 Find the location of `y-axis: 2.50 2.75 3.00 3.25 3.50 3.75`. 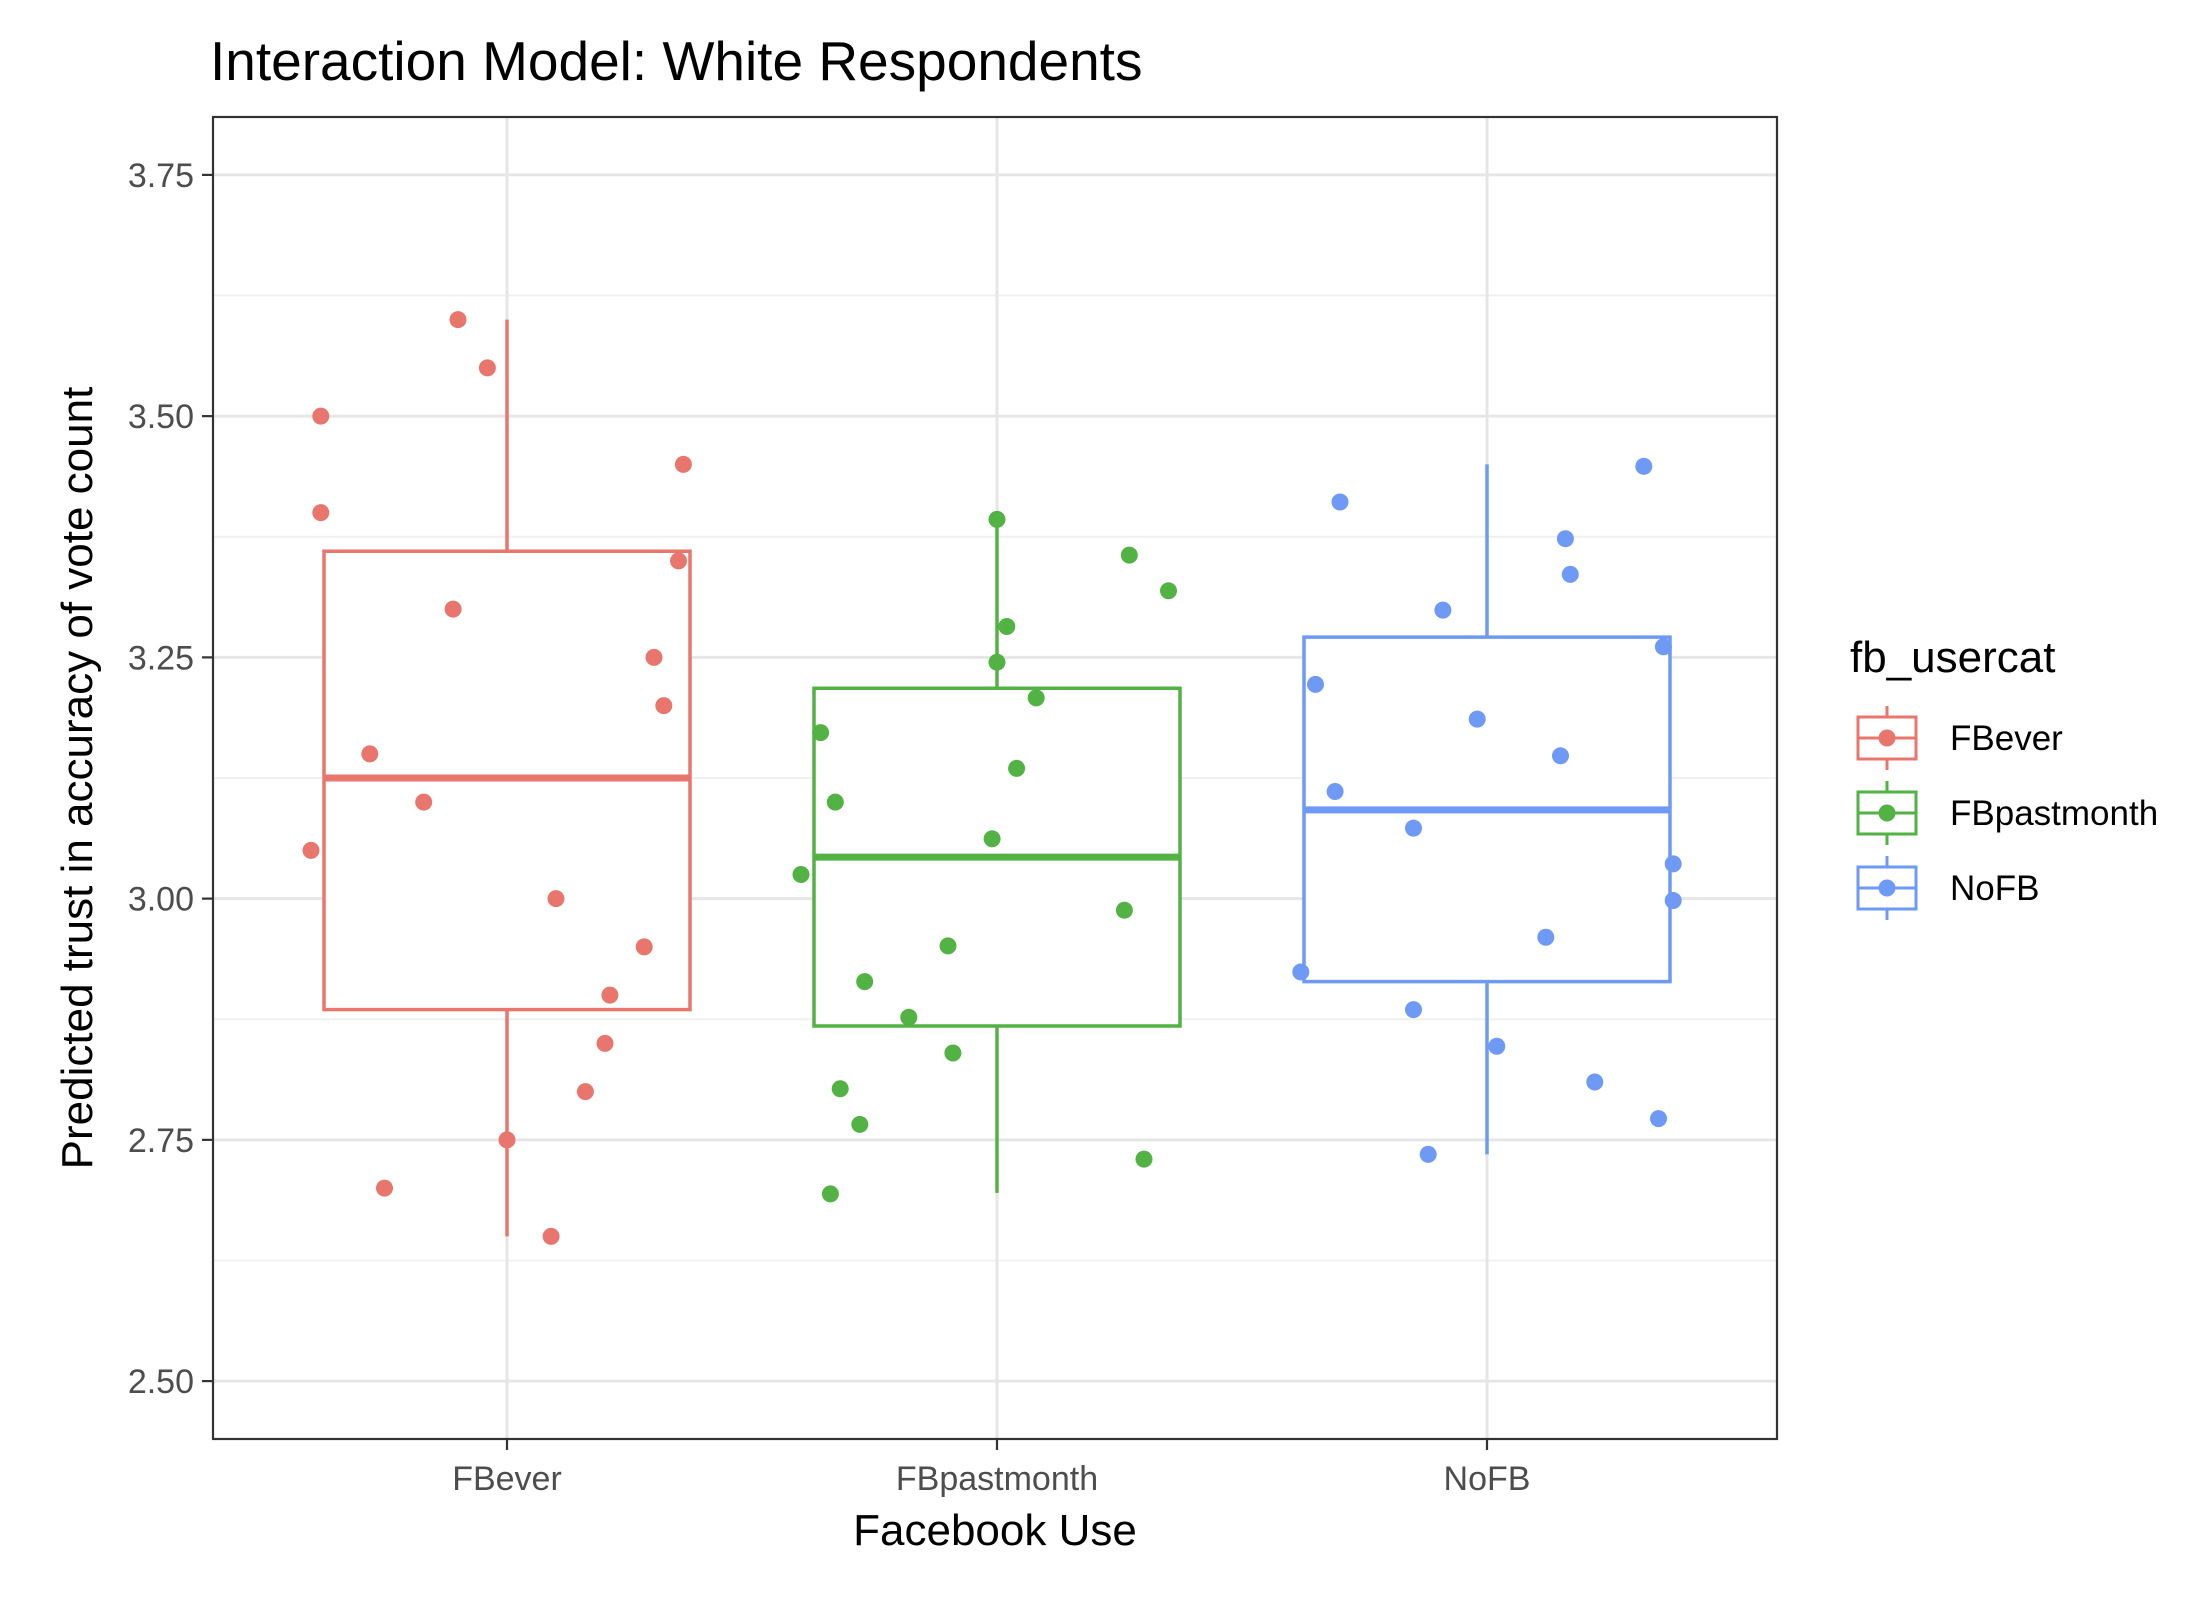

y-axis: 2.50 2.75 3.00 3.25 3.50 3.75 is located at coordinates (170, 779).